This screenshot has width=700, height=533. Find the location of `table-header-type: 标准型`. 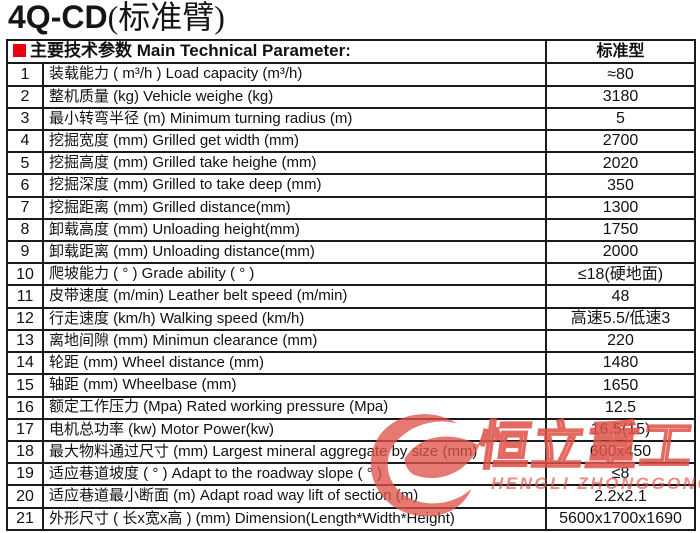

table-header-type: 标准型 is located at coordinates (620, 51).